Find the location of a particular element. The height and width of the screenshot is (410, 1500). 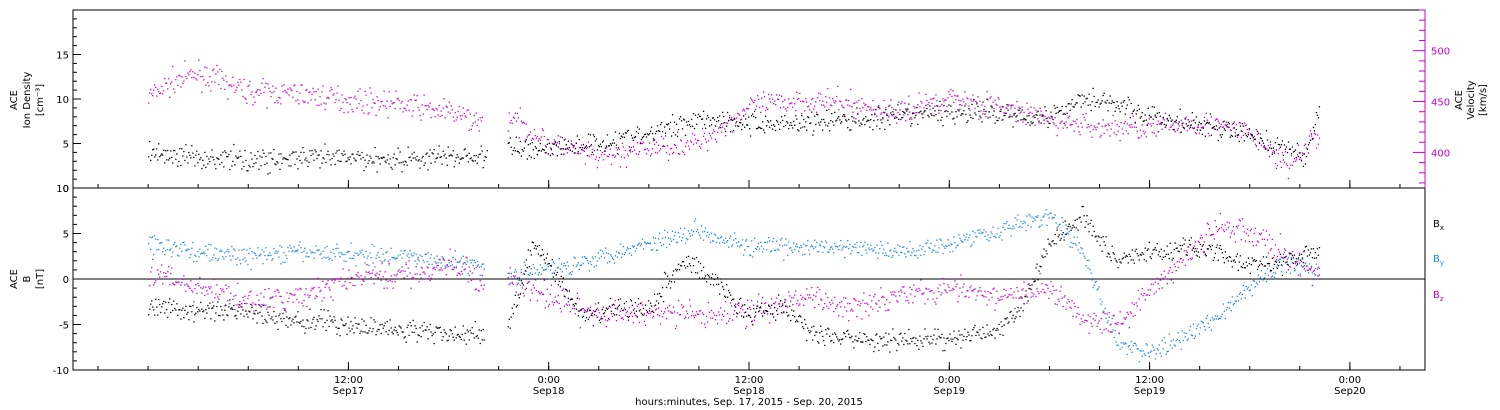

x-tick-label-time: 12:00 is located at coordinates (1149, 380).